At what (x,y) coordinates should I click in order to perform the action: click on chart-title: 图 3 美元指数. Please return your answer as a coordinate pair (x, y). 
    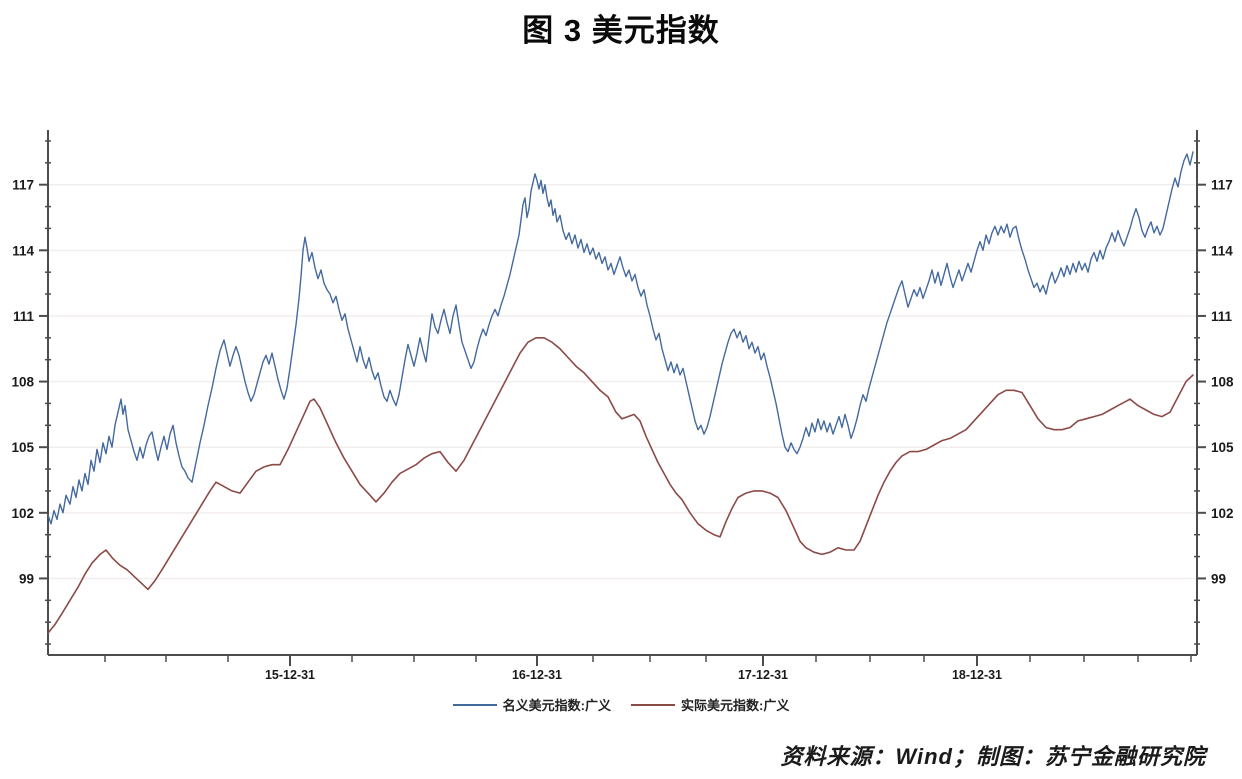
    Looking at the image, I should click on (621, 30).